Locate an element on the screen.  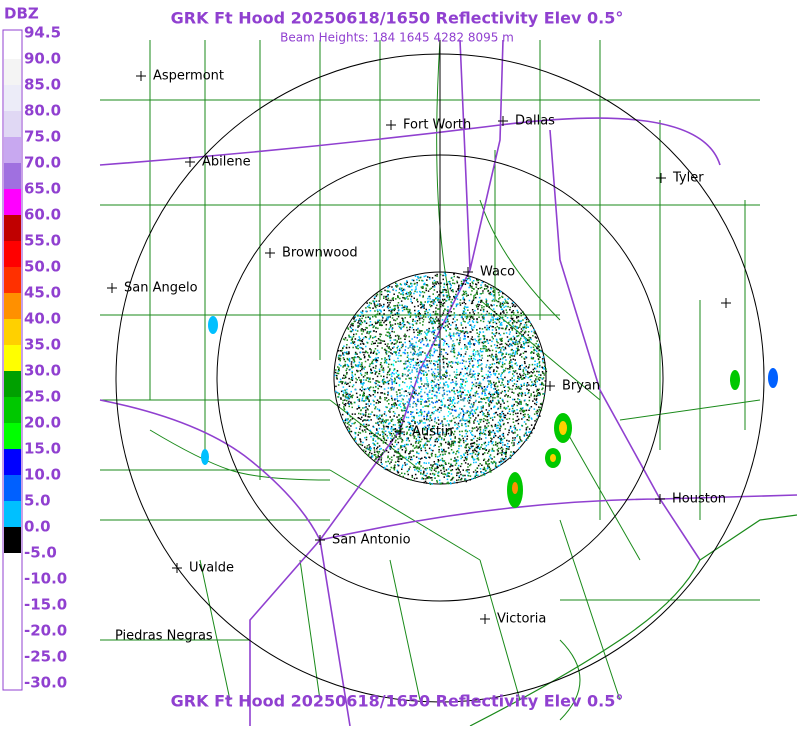
scale-label: 85.0 is located at coordinates (42, 85).